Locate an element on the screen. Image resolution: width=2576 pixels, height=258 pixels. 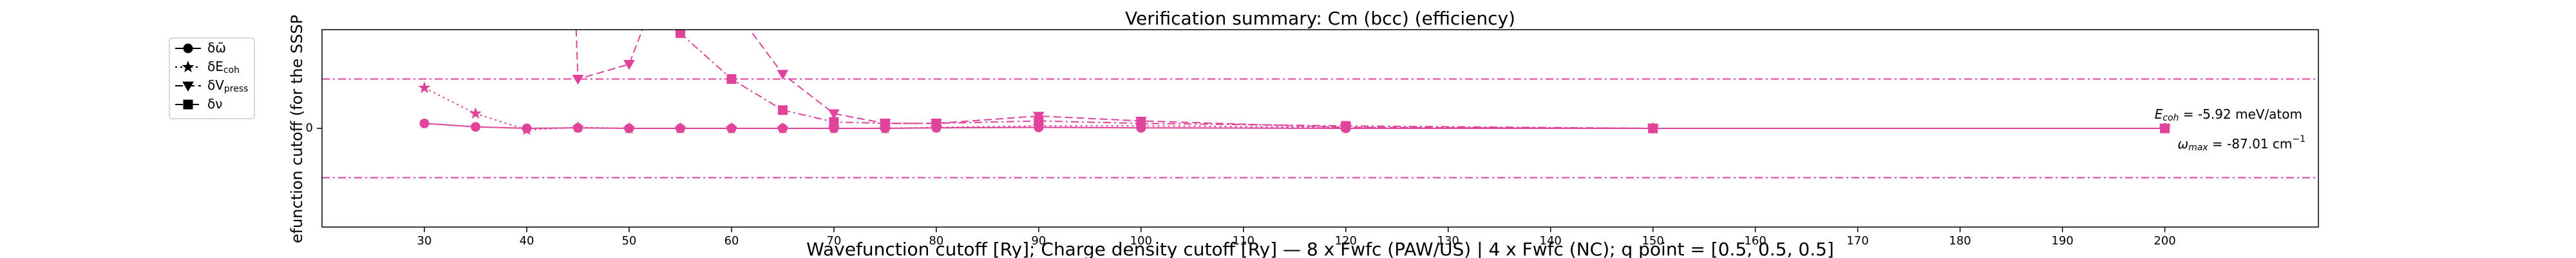
x-tick-label: 50 is located at coordinates (628, 241).